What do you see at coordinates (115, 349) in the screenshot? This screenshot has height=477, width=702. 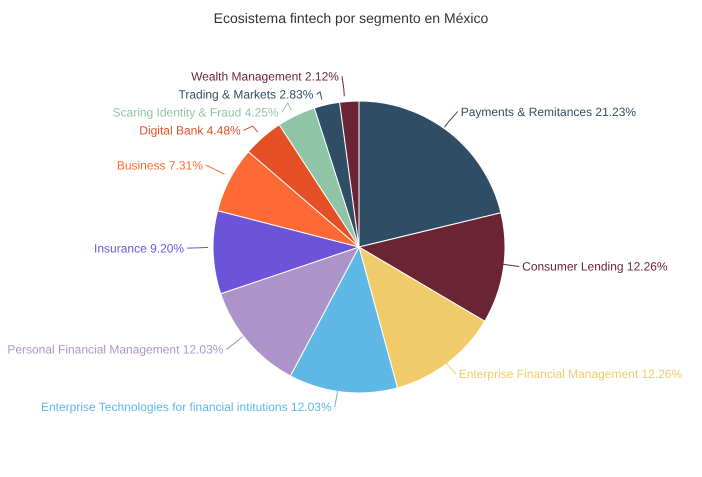 I see `slice-label: Personal Financial Management 12.03%` at bounding box center [115, 349].